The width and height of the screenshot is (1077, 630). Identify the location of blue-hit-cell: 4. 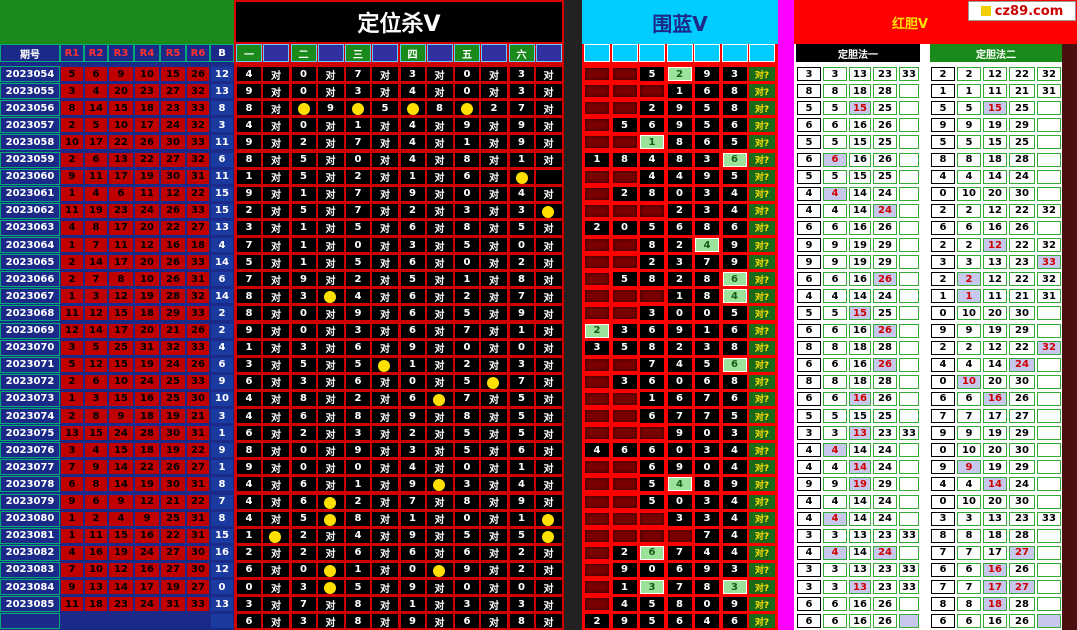
(679, 484).